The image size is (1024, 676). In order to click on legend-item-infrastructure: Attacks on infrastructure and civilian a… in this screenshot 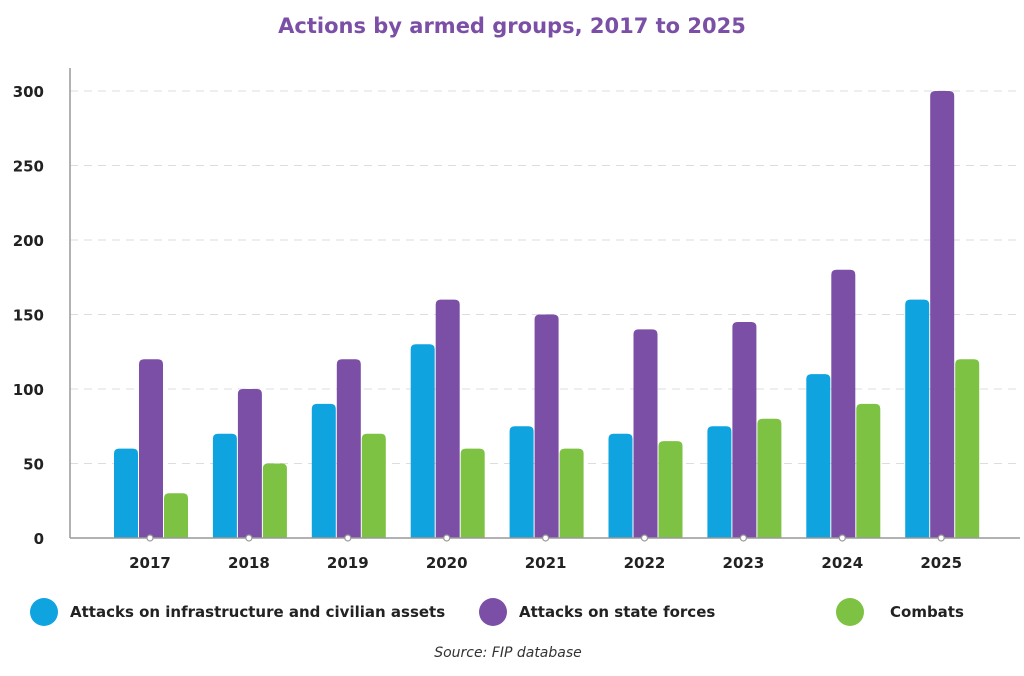, I will do `click(237, 612)`.